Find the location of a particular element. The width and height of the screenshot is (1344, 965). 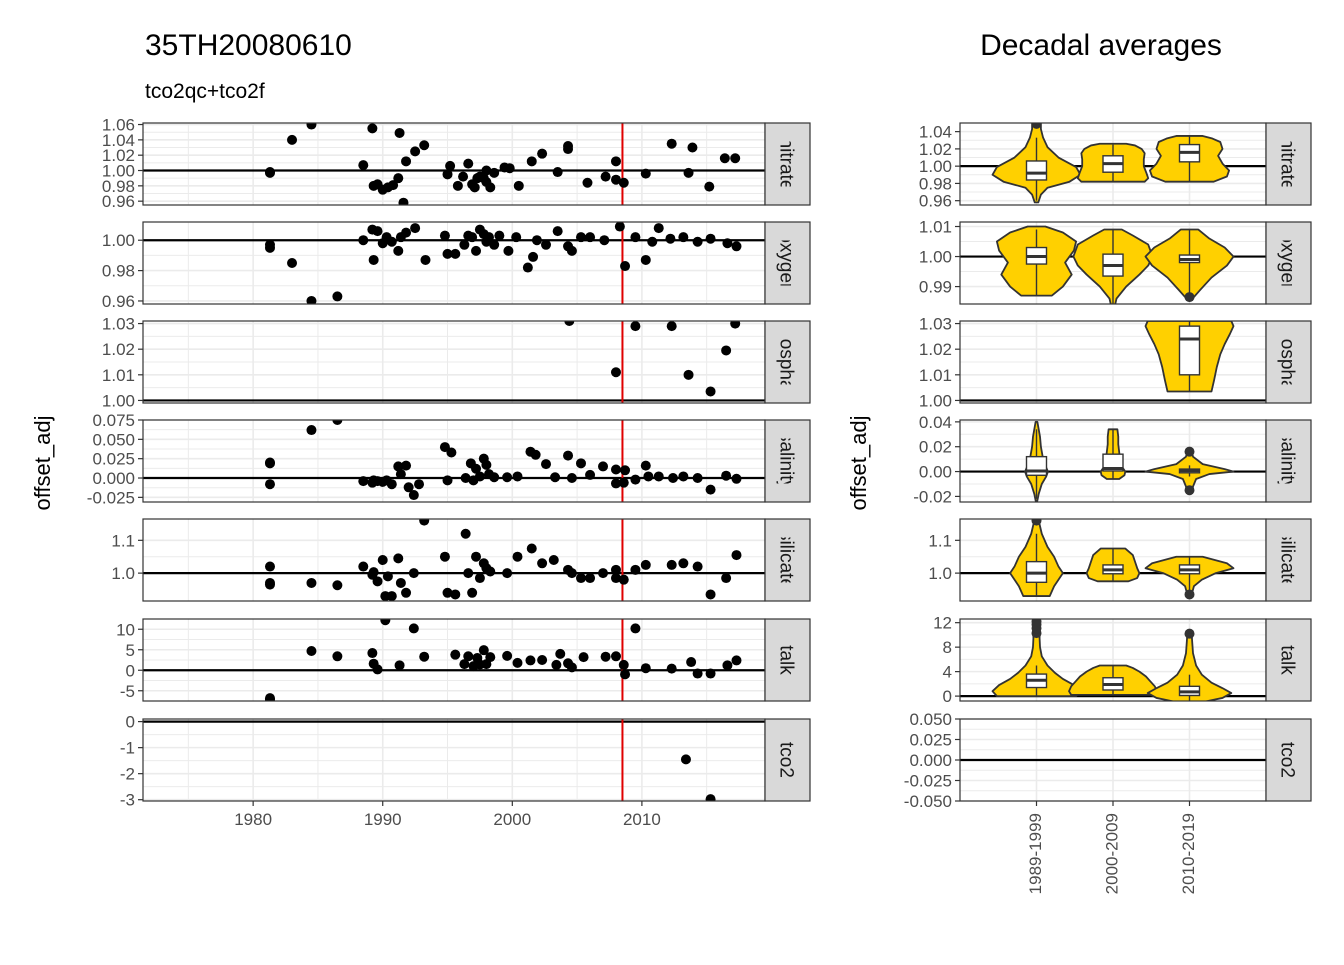

y-tick-label: -1 is located at coordinates (127, 748).